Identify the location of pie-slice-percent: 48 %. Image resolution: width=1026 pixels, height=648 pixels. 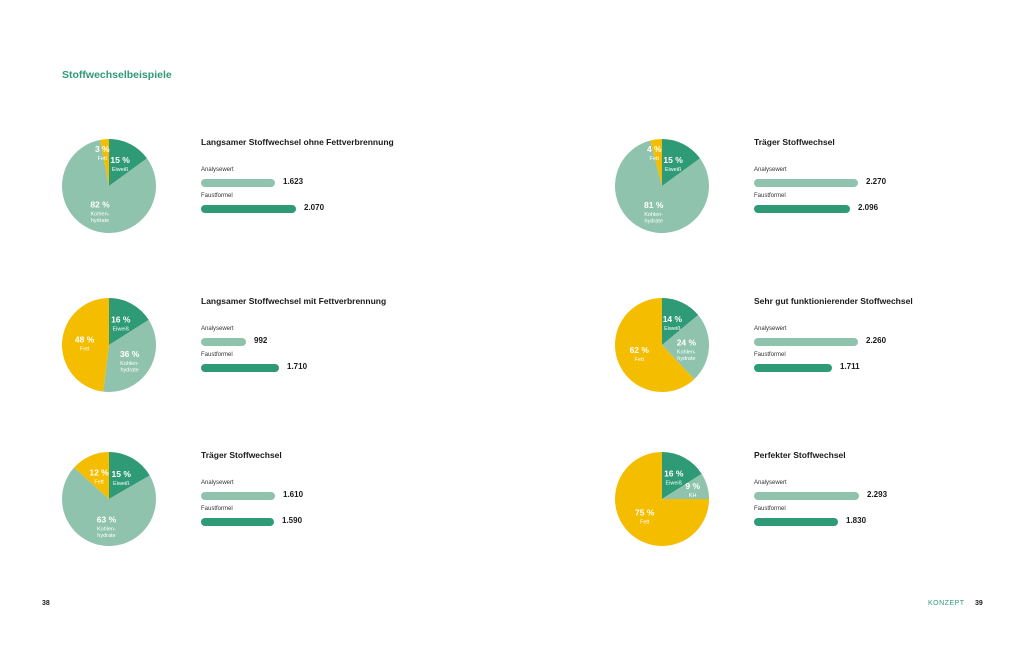
(85, 339).